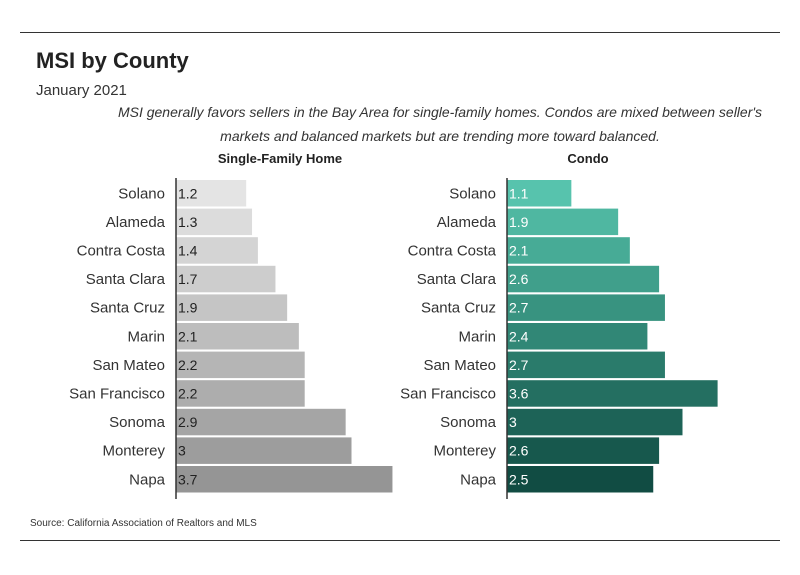  Describe the element at coordinates (188, 479) in the screenshot. I see `value-label: 3.7` at that location.